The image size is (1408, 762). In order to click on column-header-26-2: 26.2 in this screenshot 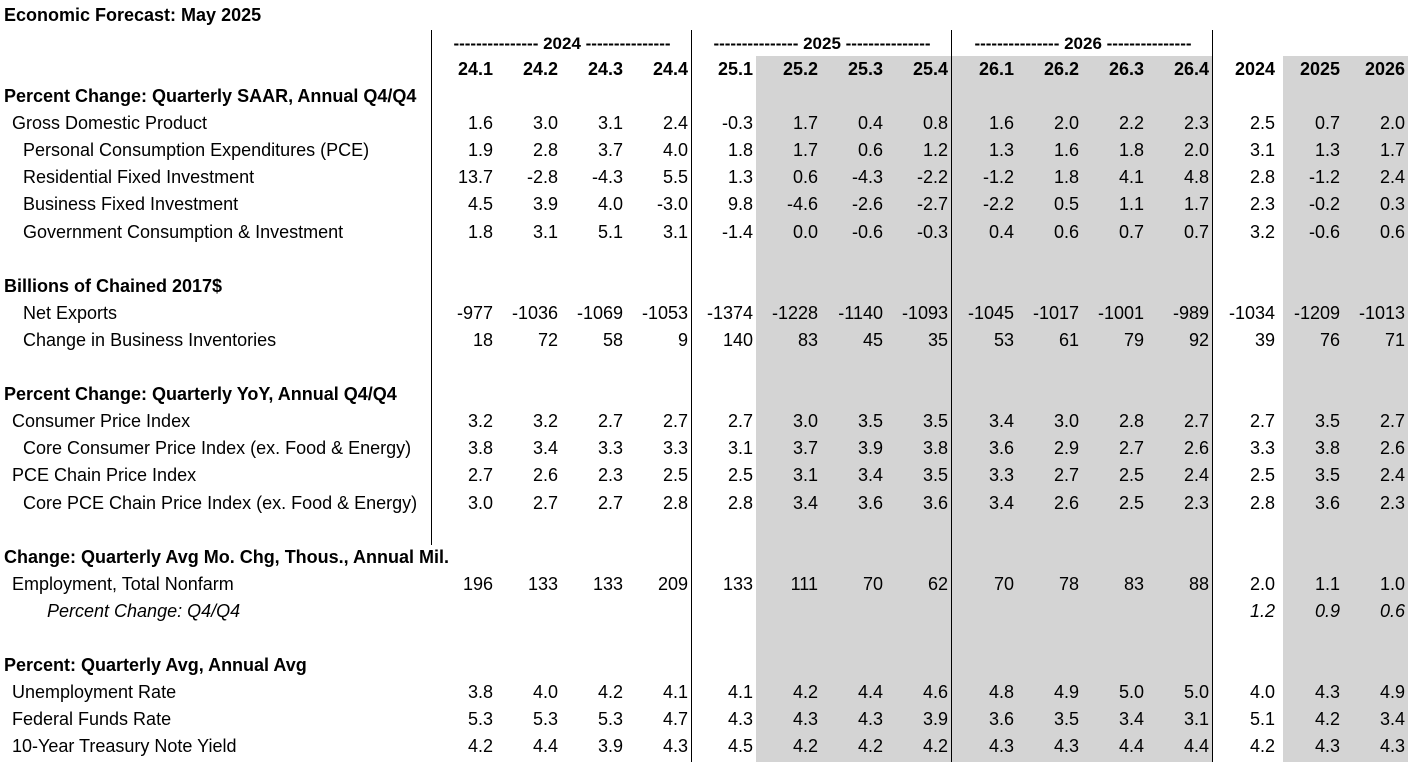, I will do `click(1061, 69)`.